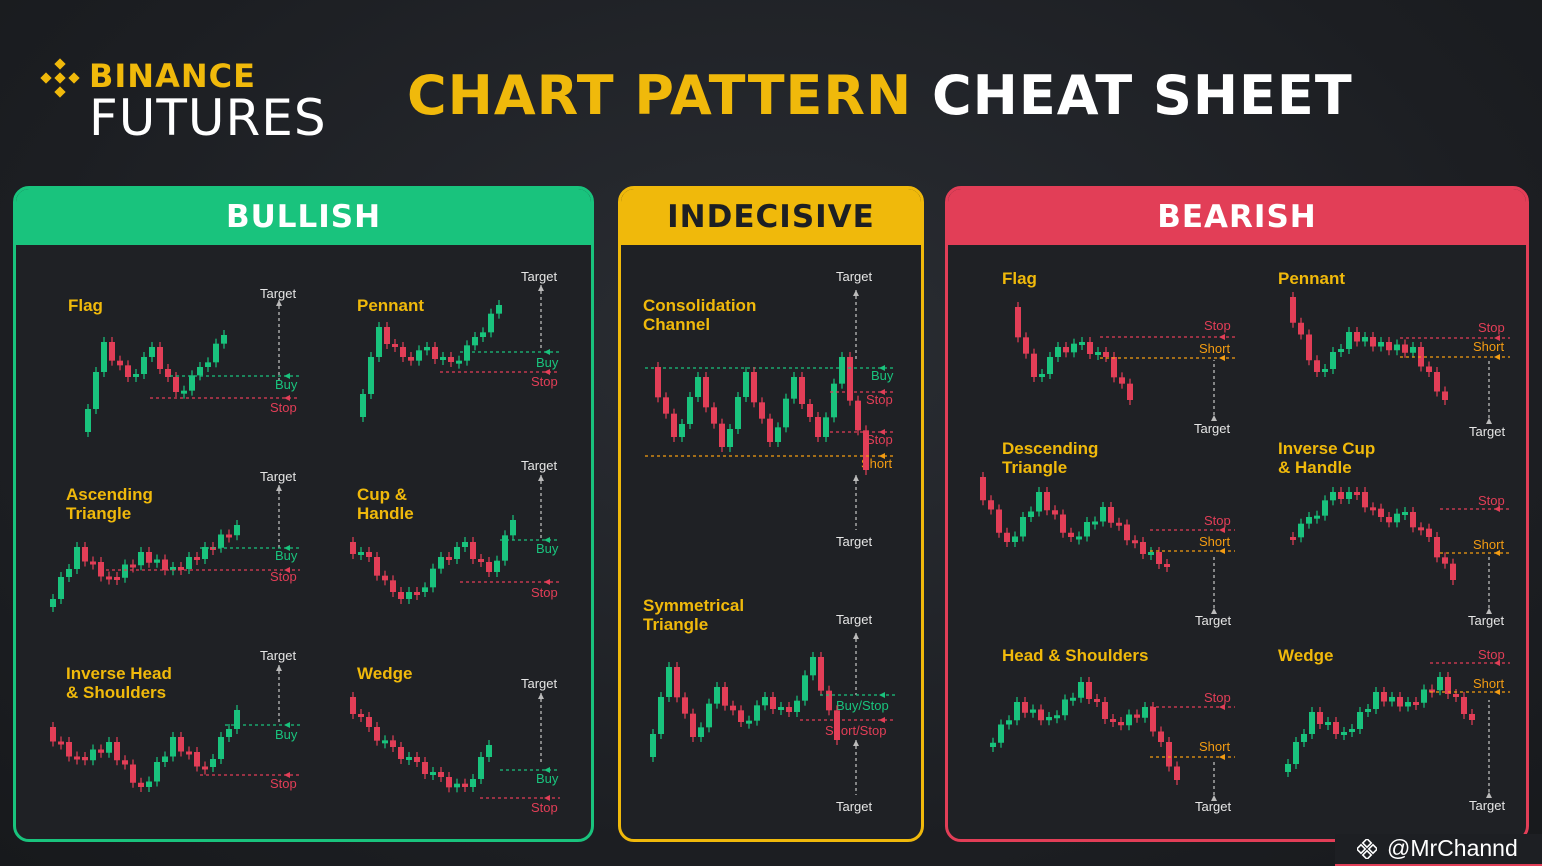 The height and width of the screenshot is (866, 1542). Describe the element at coordinates (694, 615) in the screenshot. I see `pattern-name-symmetrical-triangle: Symmetrical Triangle` at that location.